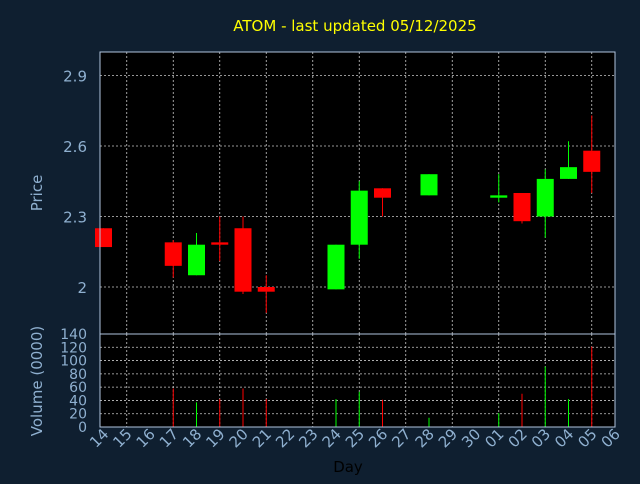 This screenshot has height=484, width=640. What do you see at coordinates (82, 288) in the screenshot?
I see `price-y-tick-label: 2` at bounding box center [82, 288].